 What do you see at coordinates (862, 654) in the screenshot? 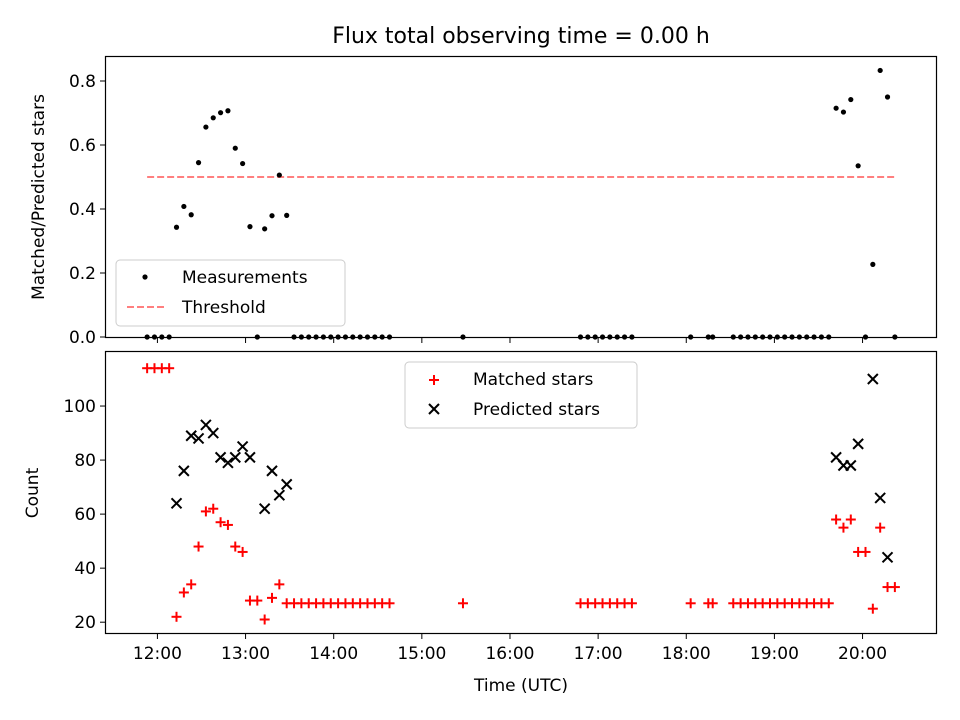
I see `x-tick-label: 20:00` at bounding box center [862, 654].